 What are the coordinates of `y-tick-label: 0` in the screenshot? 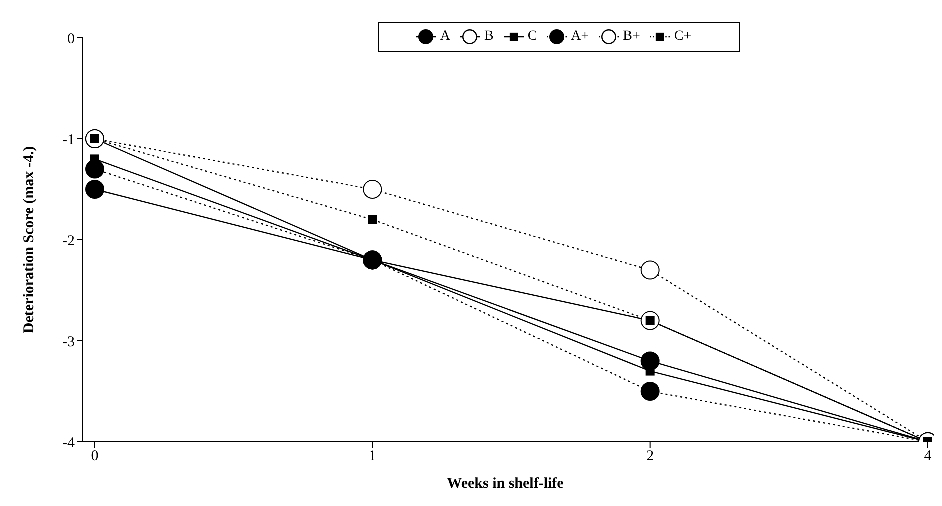 It's located at (71, 39).